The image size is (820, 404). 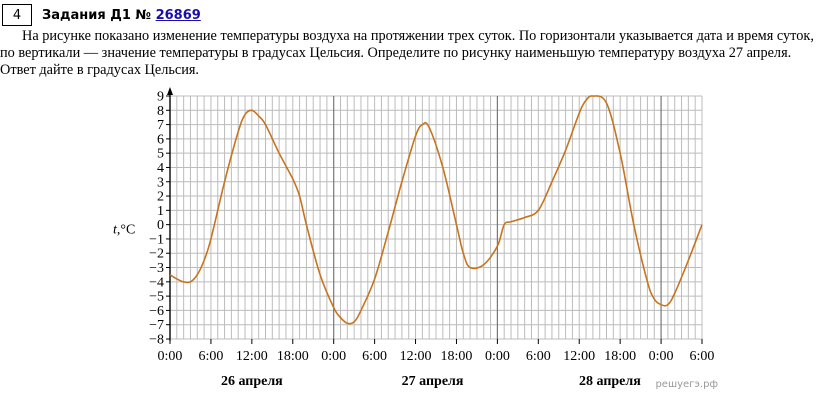 I want to click on y-tick-label: −8, so click(x=156, y=340).